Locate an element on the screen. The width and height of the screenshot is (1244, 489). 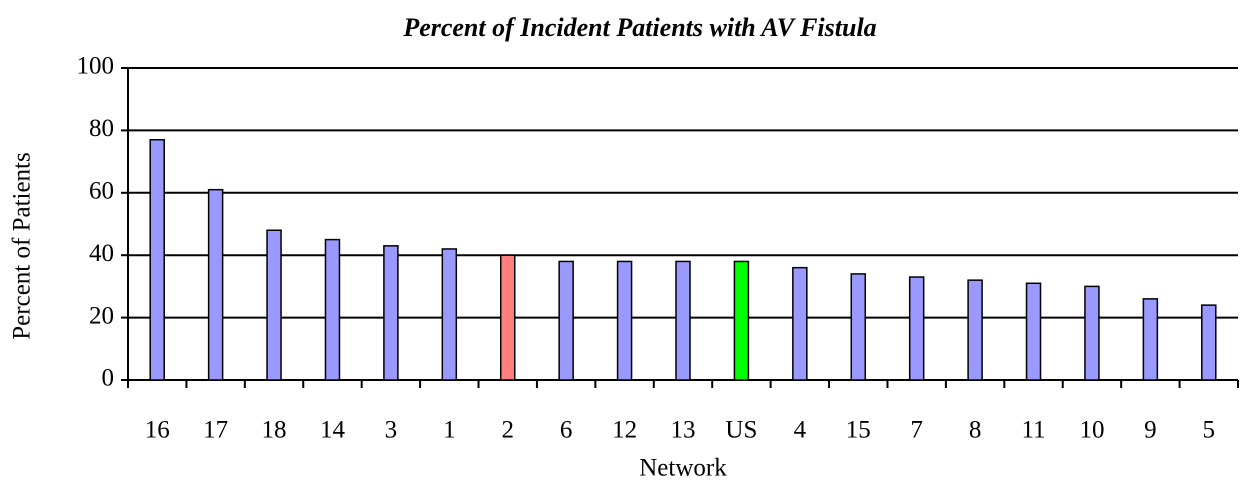
y-tick-label: 0 is located at coordinates (108, 378).